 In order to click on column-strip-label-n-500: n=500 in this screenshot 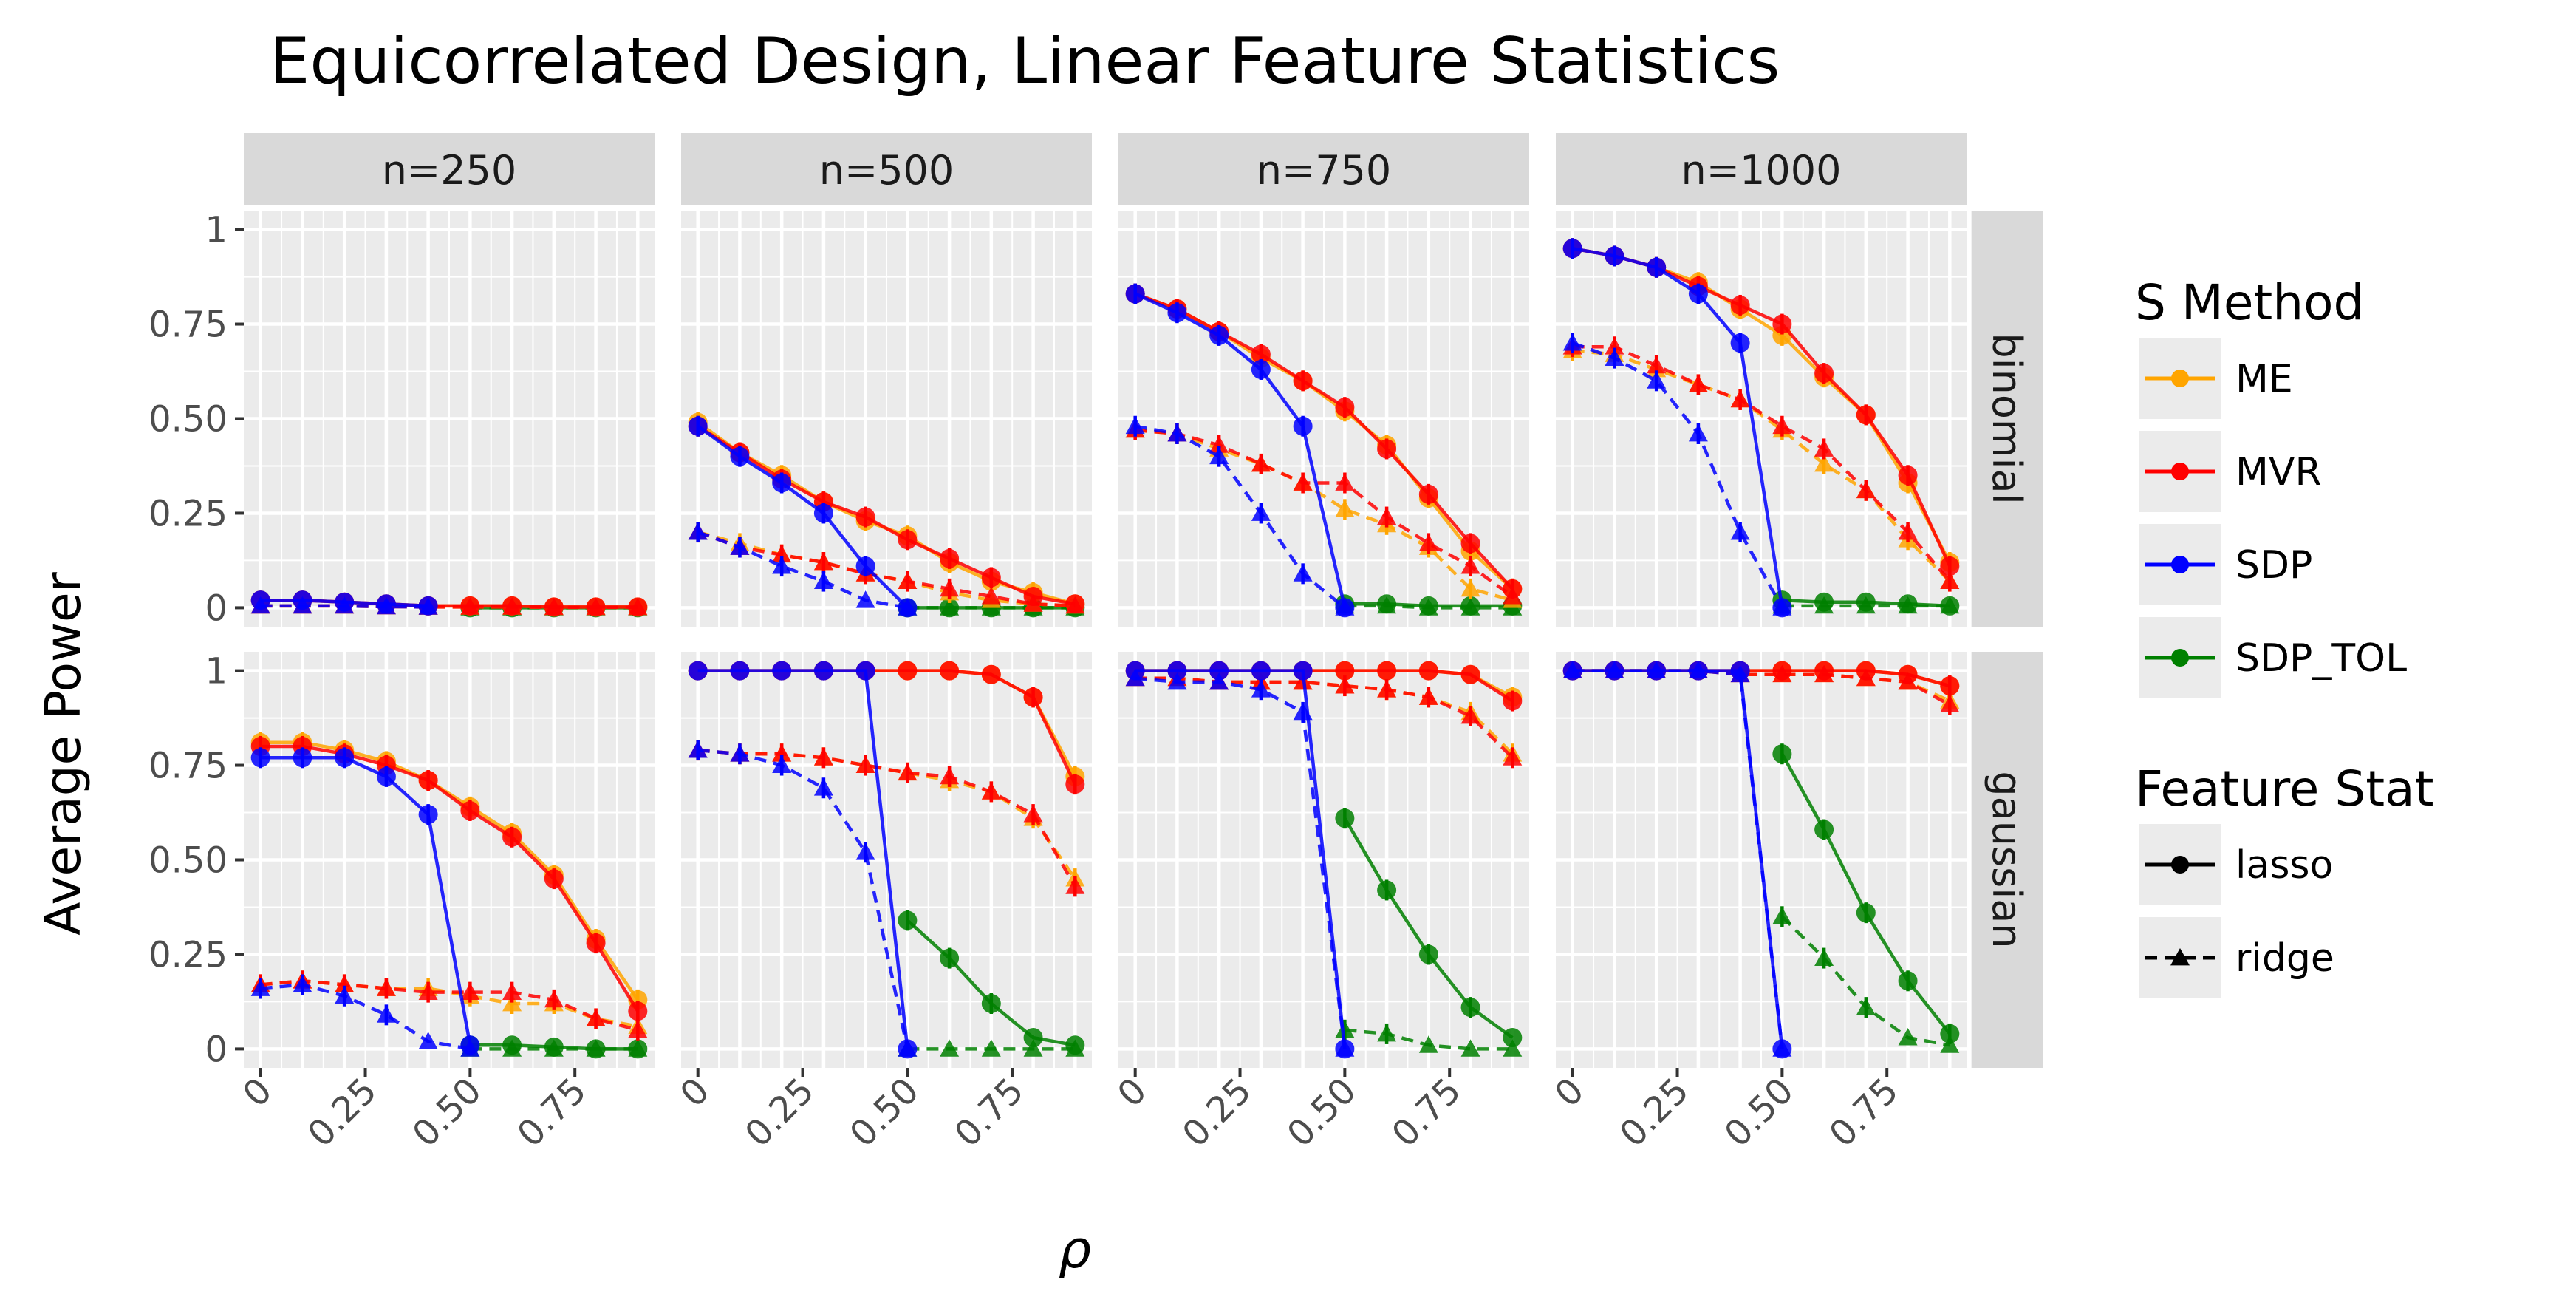, I will do `click(886, 170)`.